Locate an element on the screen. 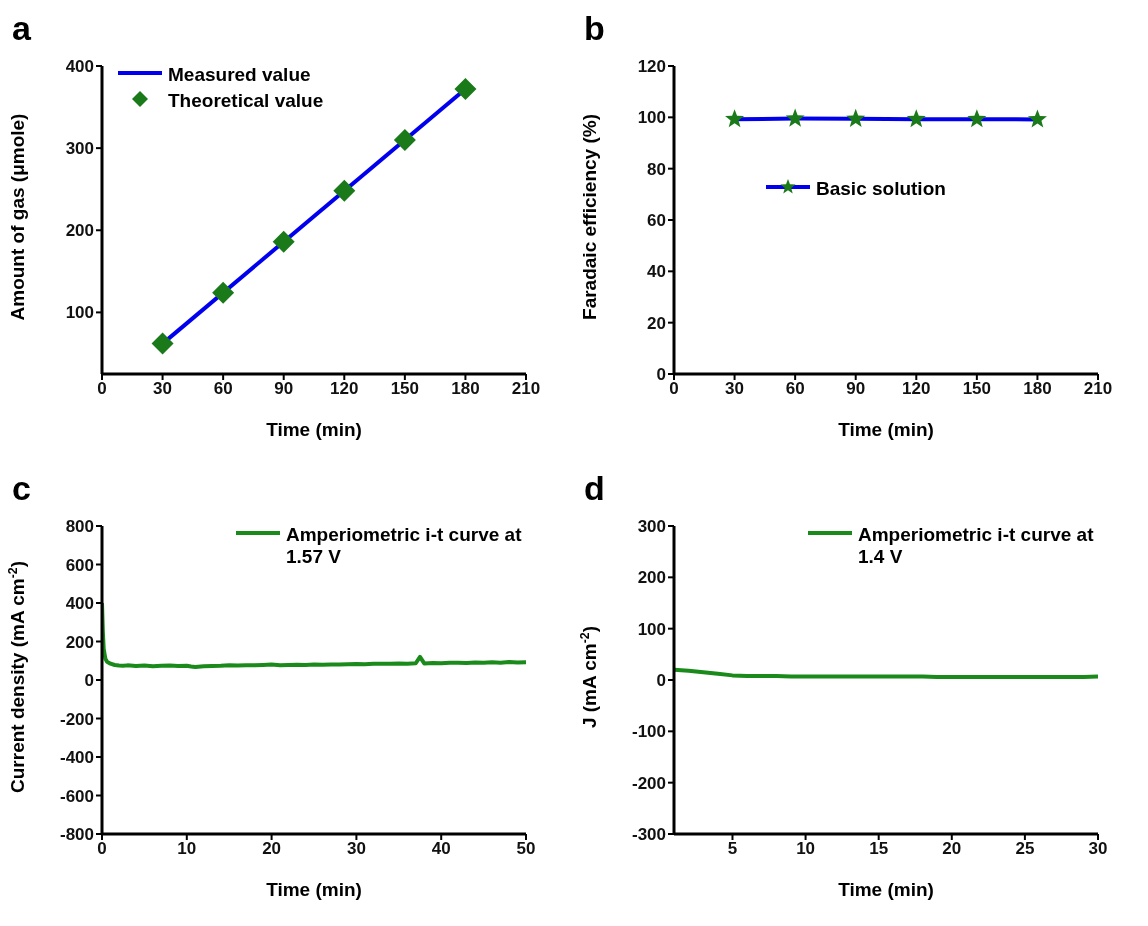 Image resolution: width=1148 pixels, height=926 pixels. y-tick-label: 800 is located at coordinates (79, 527).